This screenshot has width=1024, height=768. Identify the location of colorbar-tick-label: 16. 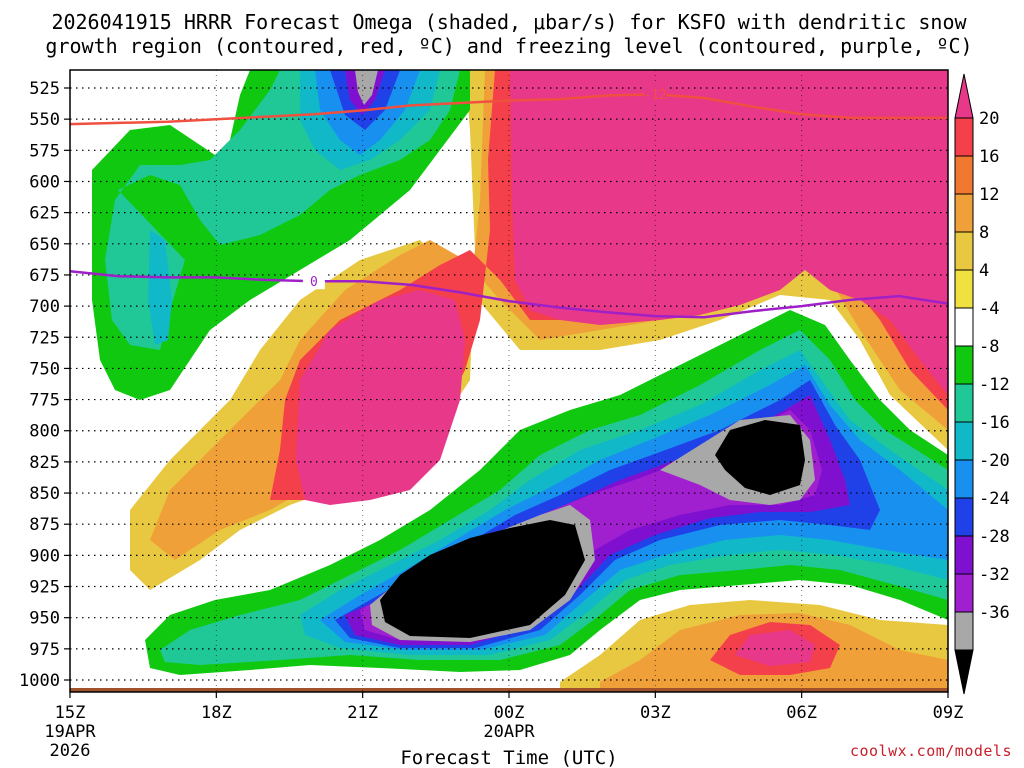
(989, 157).